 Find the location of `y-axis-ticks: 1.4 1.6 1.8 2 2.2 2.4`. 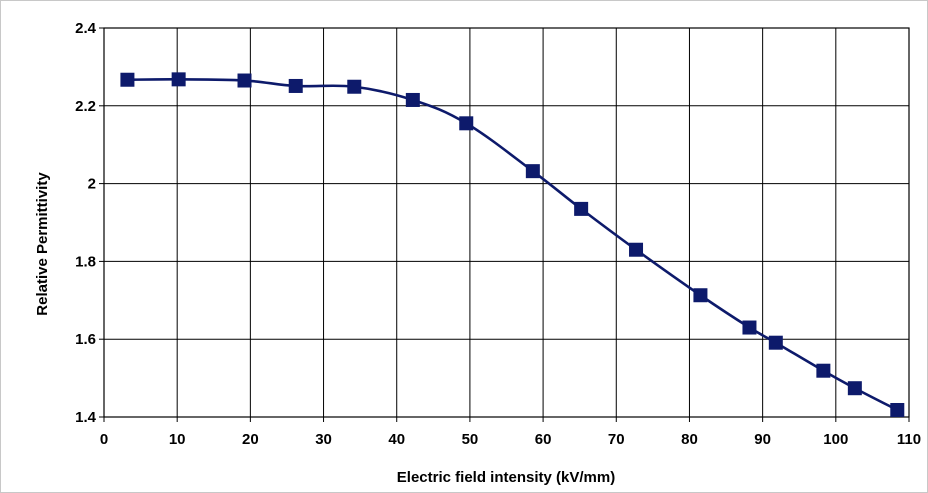

y-axis-ticks: 1.4 1.6 1.8 2 2.2 2.4 is located at coordinates (89, 223).